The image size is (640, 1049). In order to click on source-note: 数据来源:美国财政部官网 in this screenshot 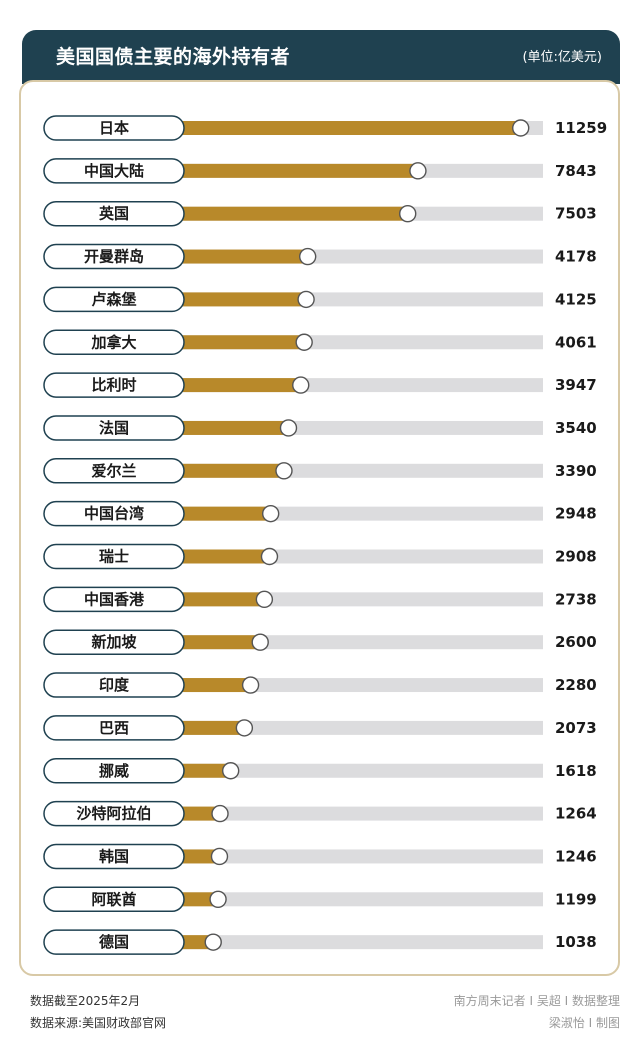, I will do `click(98, 1023)`.